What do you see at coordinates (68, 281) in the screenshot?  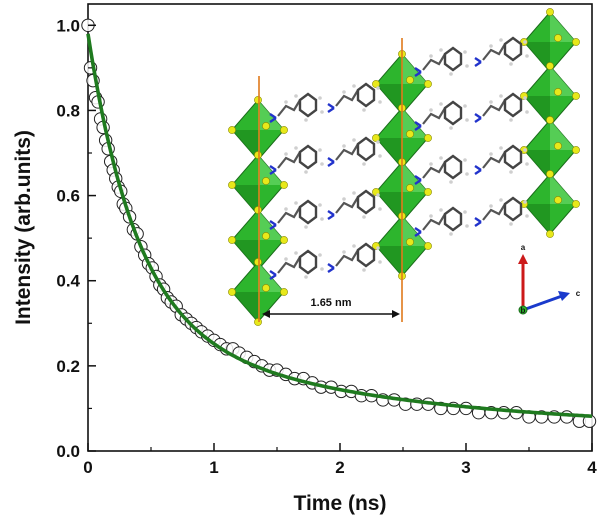 I see `y-tick-label: 0.4` at bounding box center [68, 281].